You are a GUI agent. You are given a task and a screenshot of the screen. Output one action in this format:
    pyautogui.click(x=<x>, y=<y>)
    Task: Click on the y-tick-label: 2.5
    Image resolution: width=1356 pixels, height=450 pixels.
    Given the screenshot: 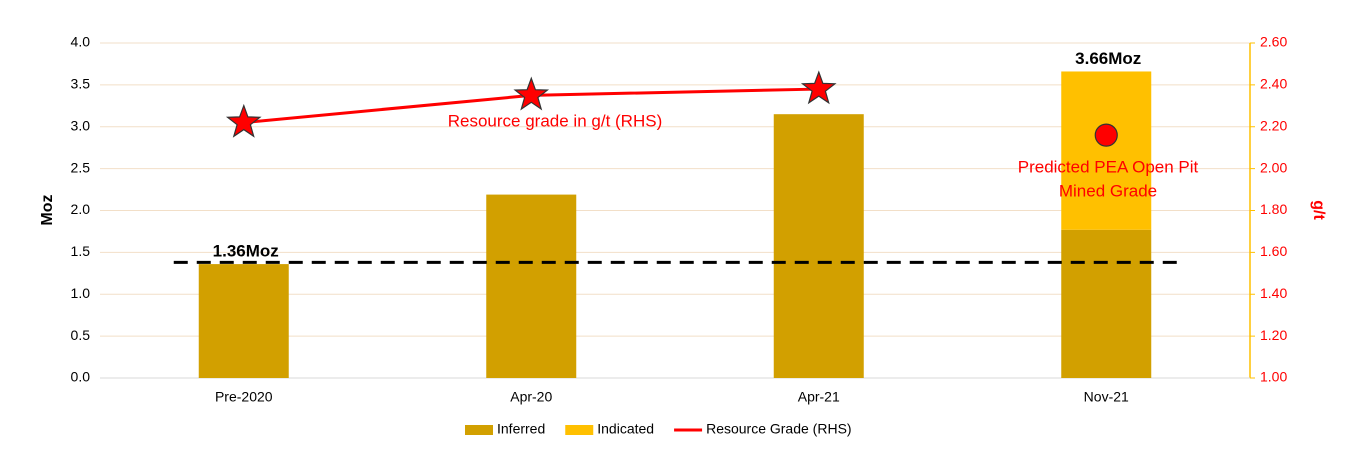 What is the action you would take?
    pyautogui.click(x=81, y=167)
    